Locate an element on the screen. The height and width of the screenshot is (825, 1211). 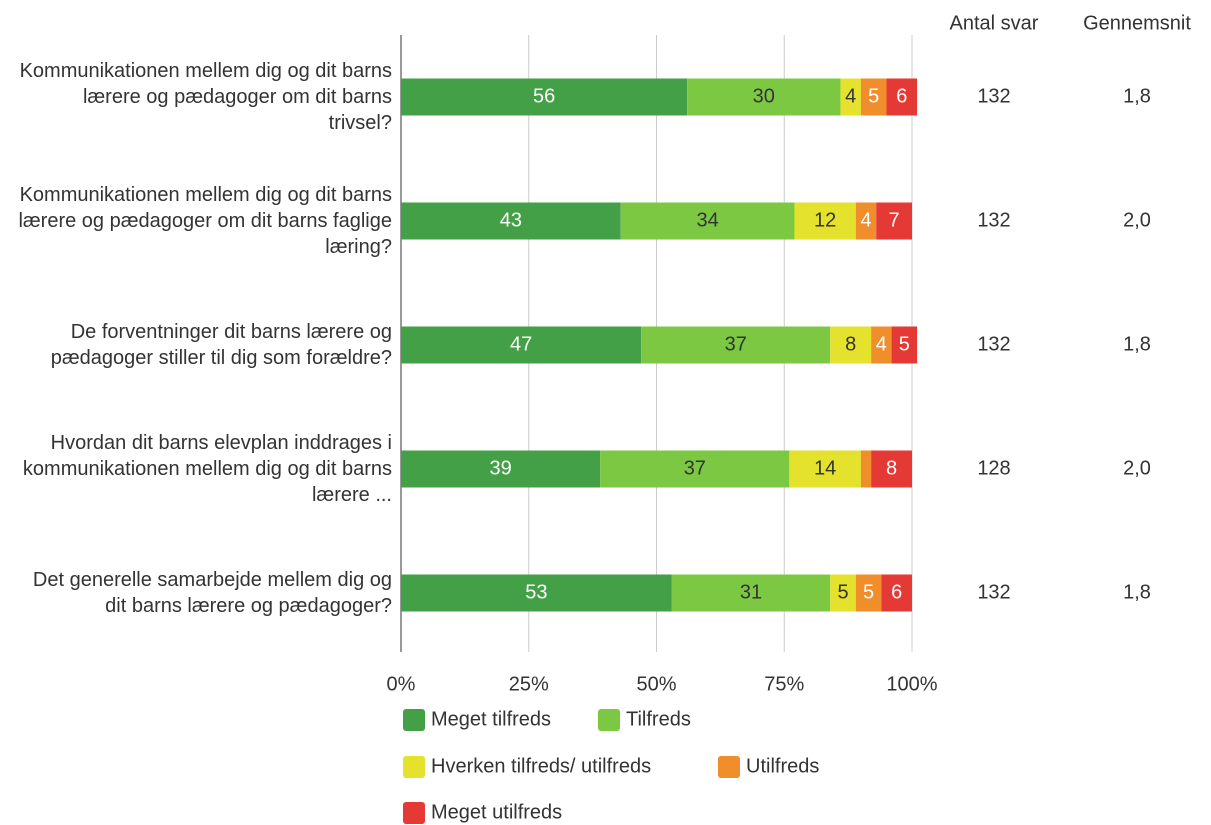
data-label: 12 is located at coordinates (825, 220).